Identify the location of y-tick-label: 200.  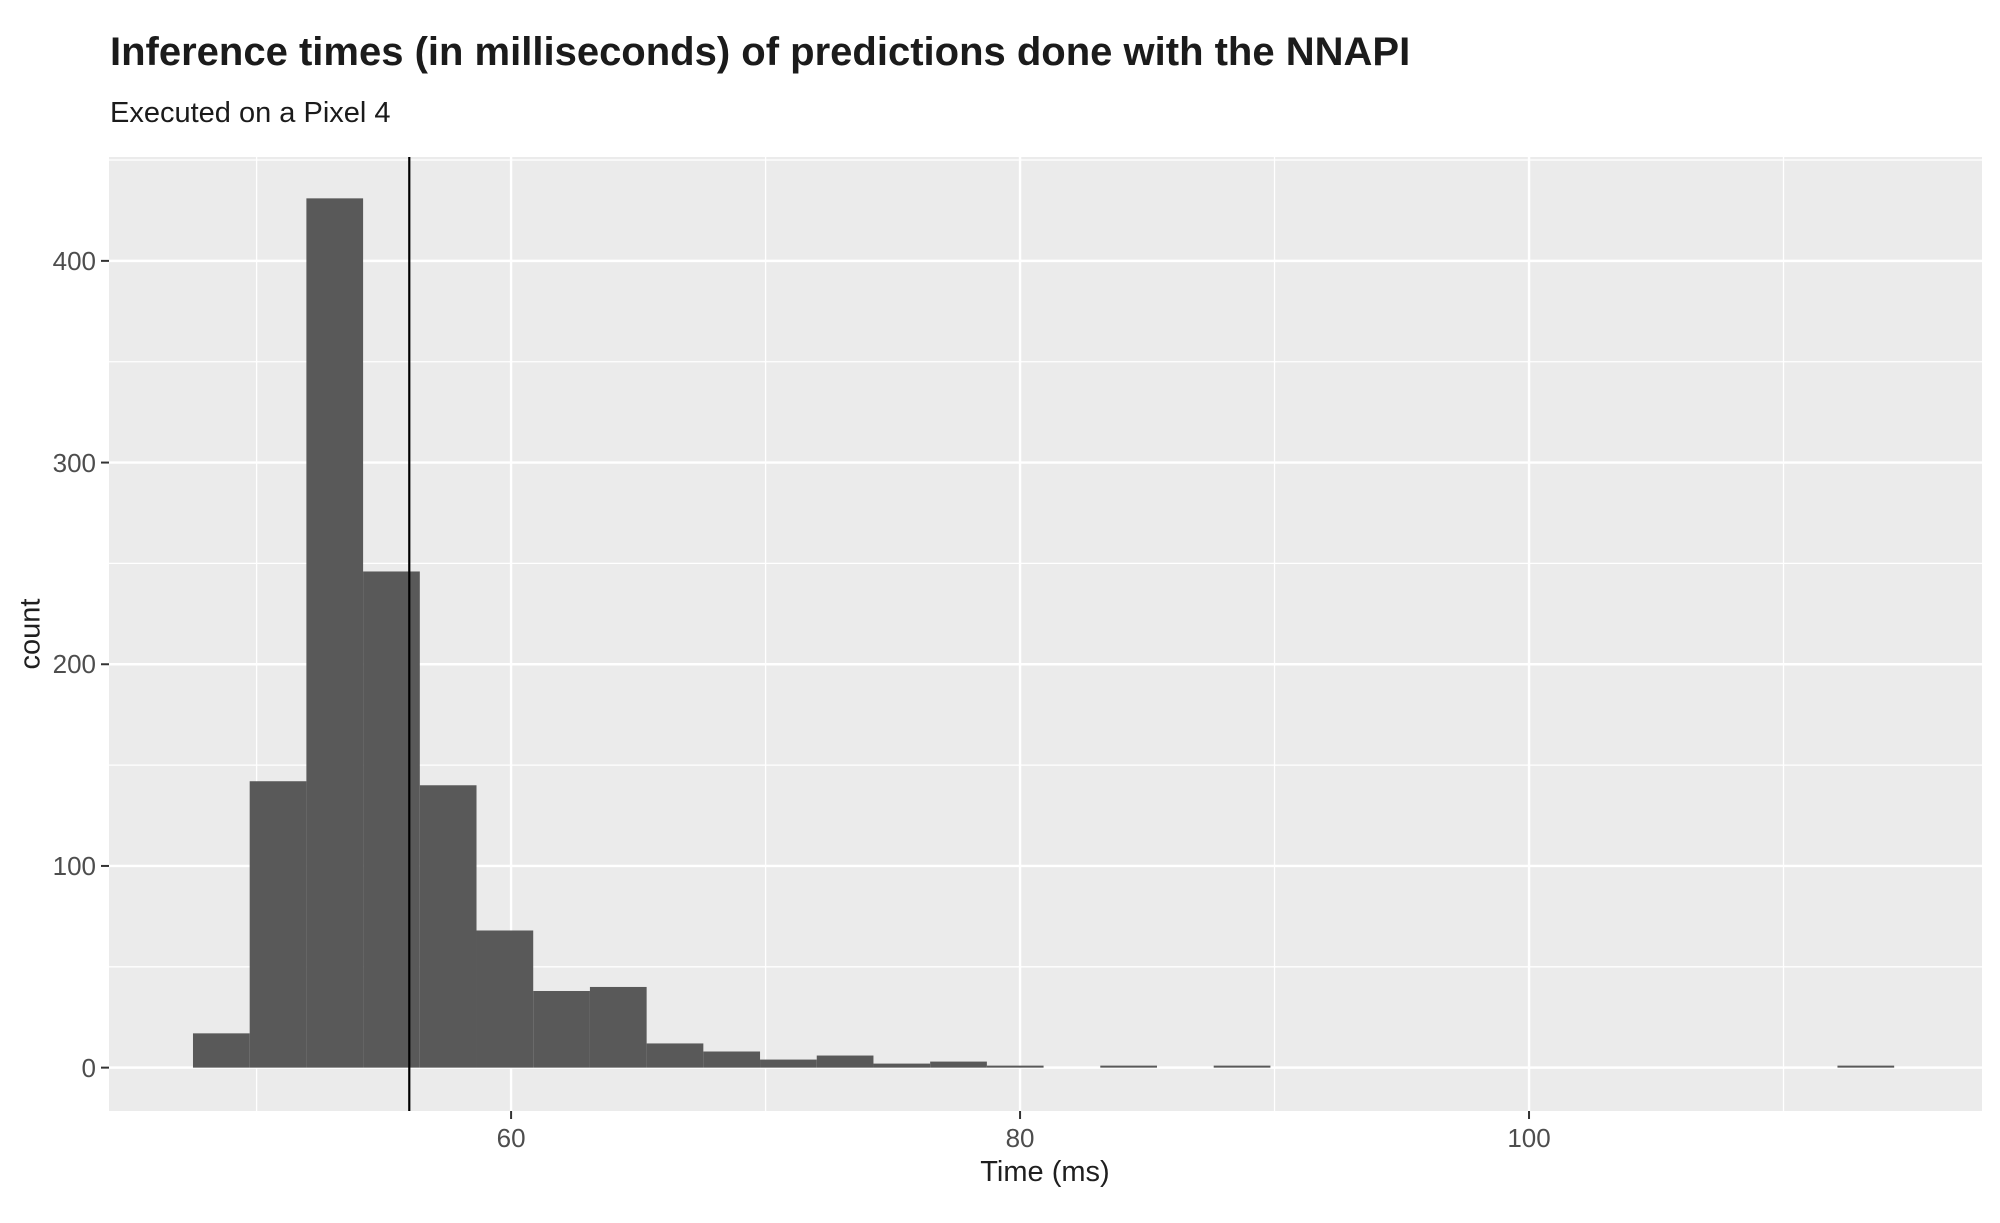
(74, 664).